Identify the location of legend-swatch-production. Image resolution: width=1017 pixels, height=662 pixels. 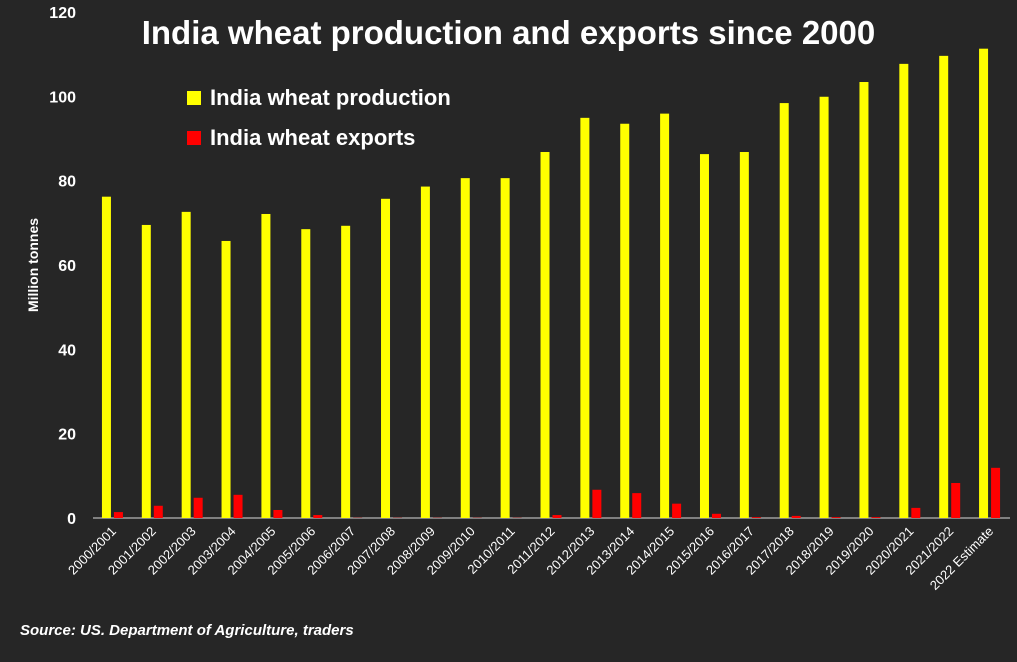
(194, 98).